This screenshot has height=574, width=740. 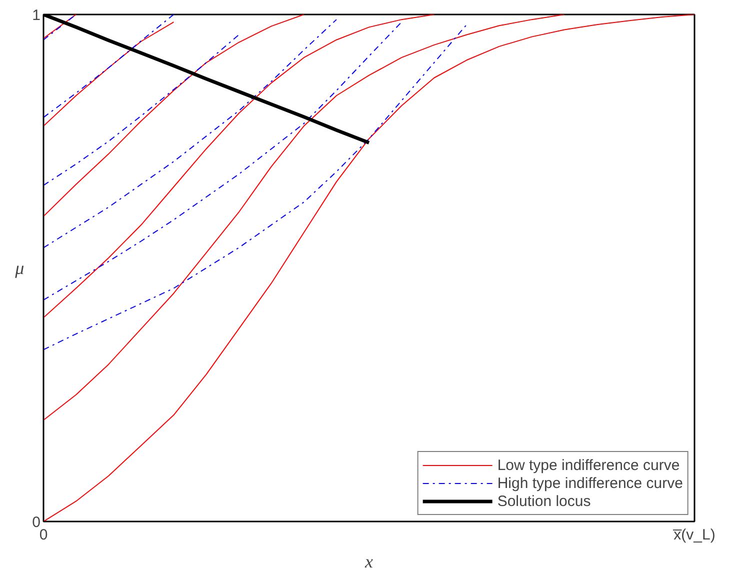 I want to click on y-axis-title: μ, so click(x=19, y=268).